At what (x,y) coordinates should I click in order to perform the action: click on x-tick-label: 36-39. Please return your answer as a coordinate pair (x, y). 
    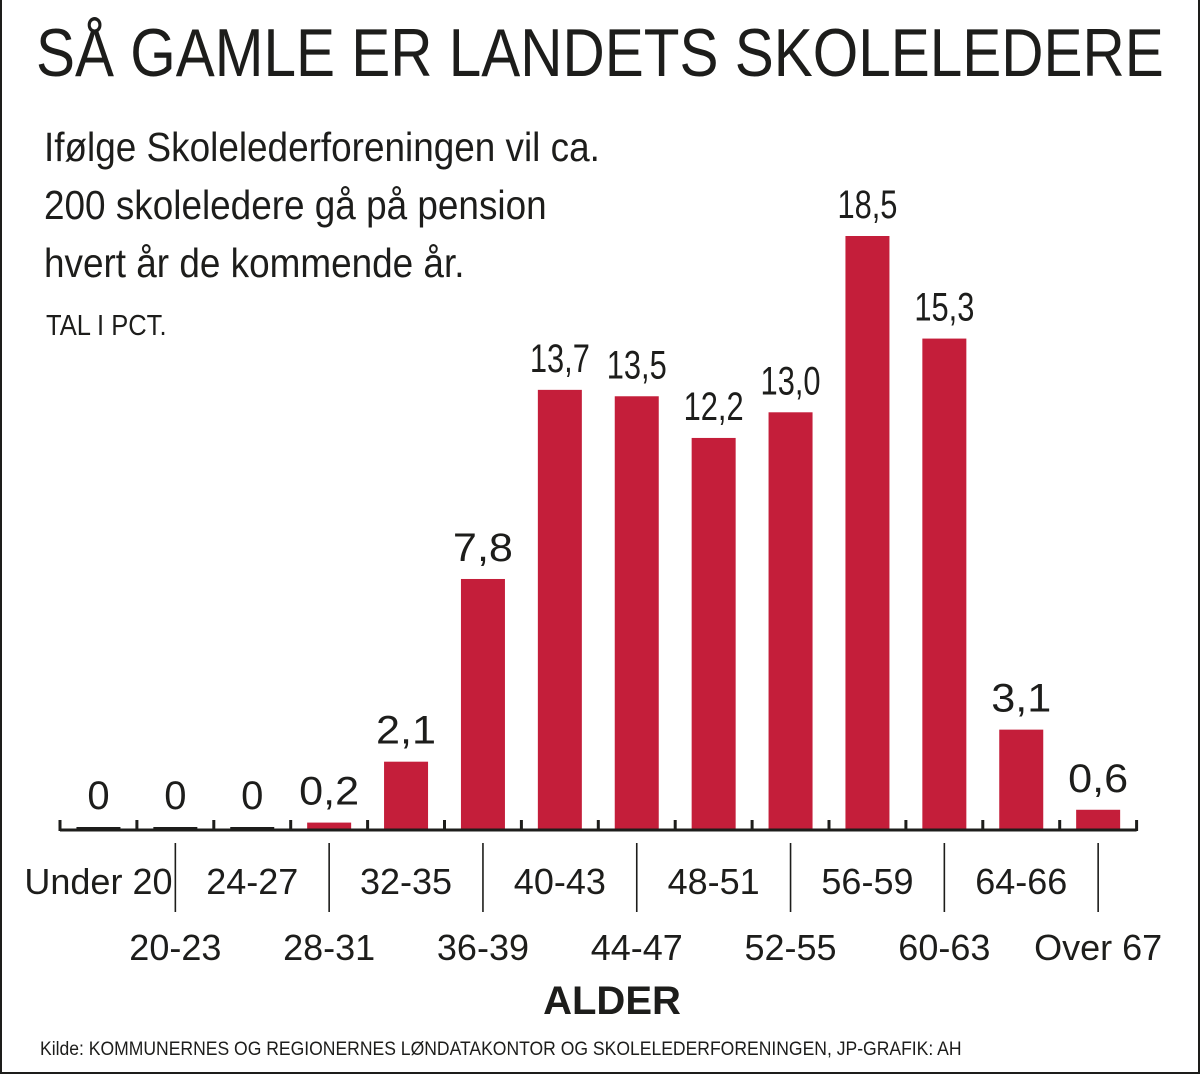
    Looking at the image, I should click on (483, 947).